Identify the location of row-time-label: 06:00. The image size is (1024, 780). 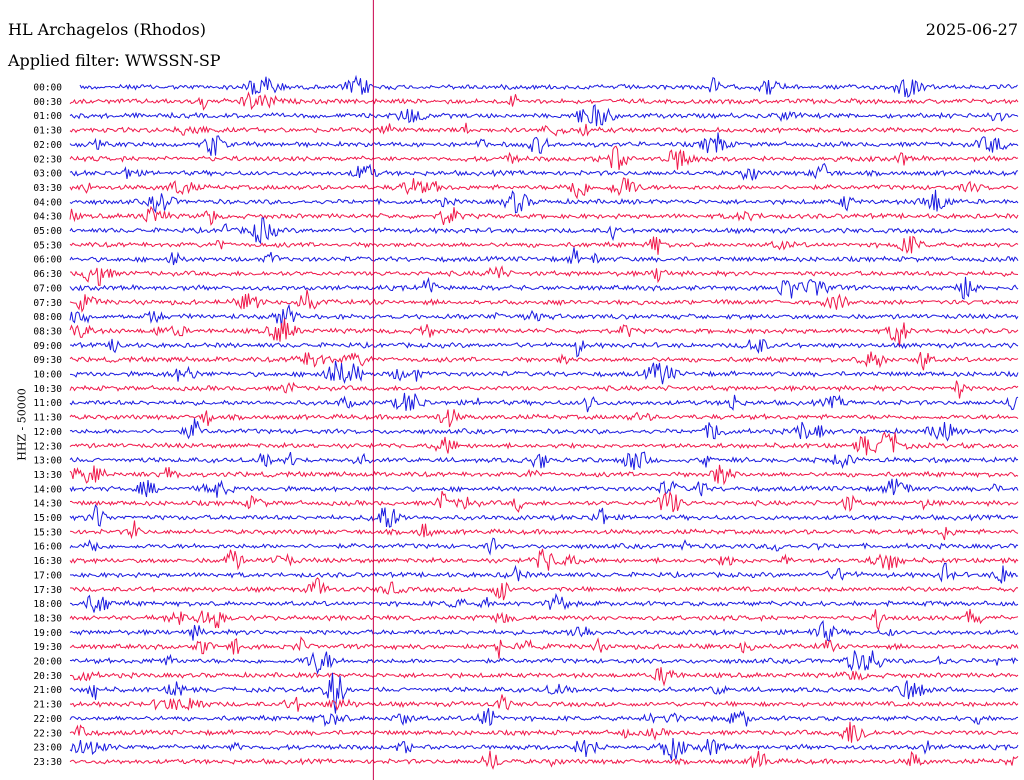
(47, 260).